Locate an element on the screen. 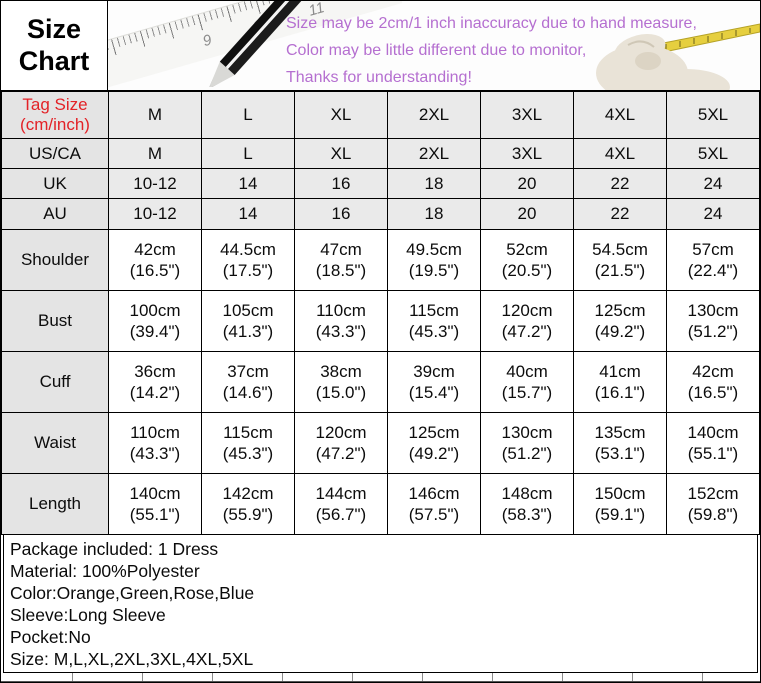 Image resolution: width=761 pixels, height=683 pixels. measure-cm: 150cm is located at coordinates (620, 493).